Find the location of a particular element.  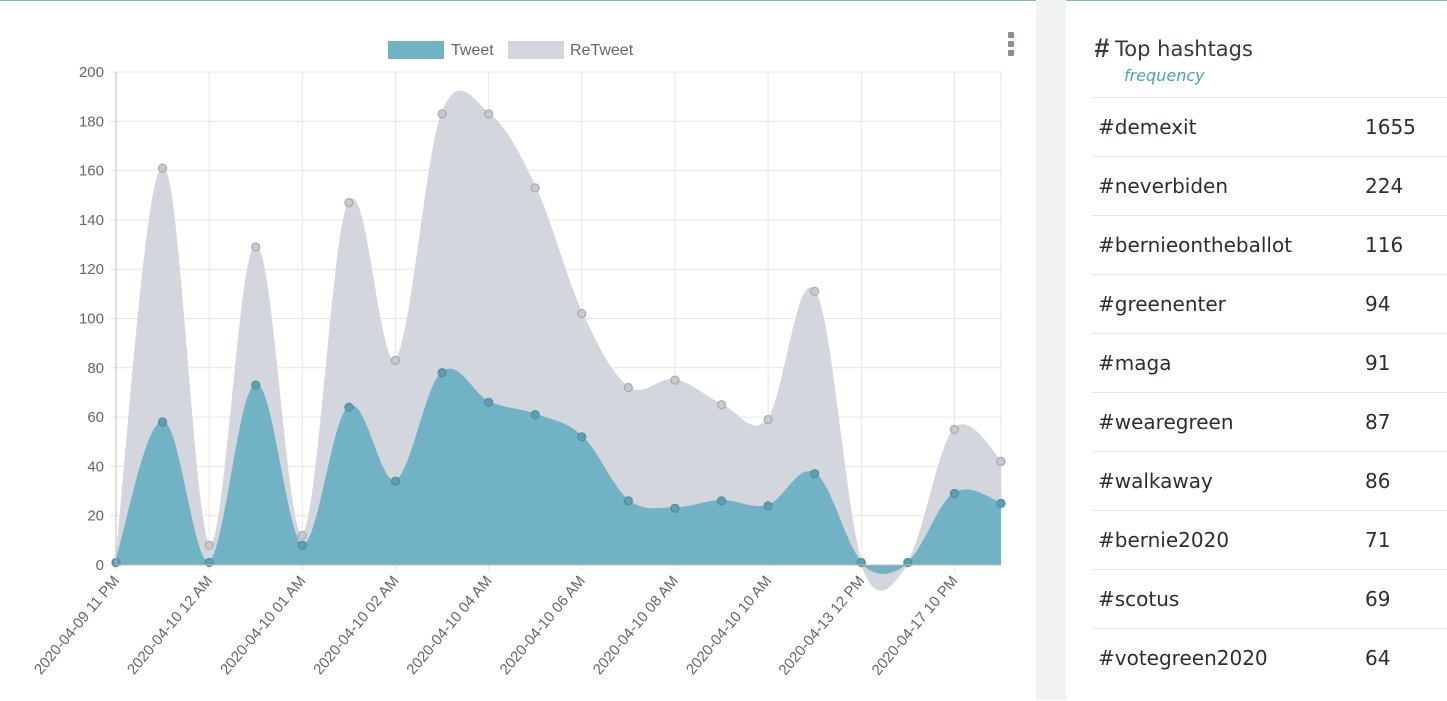

hashtag-count: 94 is located at coordinates (1378, 304).